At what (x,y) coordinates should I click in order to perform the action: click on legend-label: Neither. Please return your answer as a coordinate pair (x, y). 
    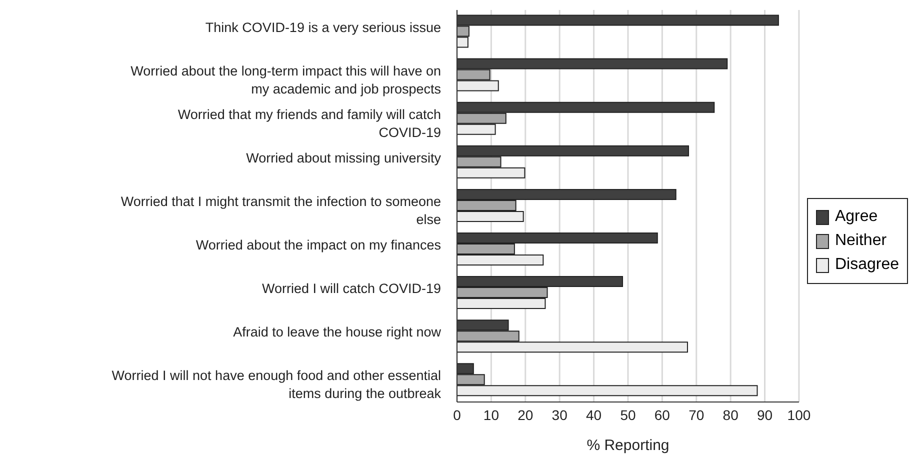
    Looking at the image, I should click on (860, 241).